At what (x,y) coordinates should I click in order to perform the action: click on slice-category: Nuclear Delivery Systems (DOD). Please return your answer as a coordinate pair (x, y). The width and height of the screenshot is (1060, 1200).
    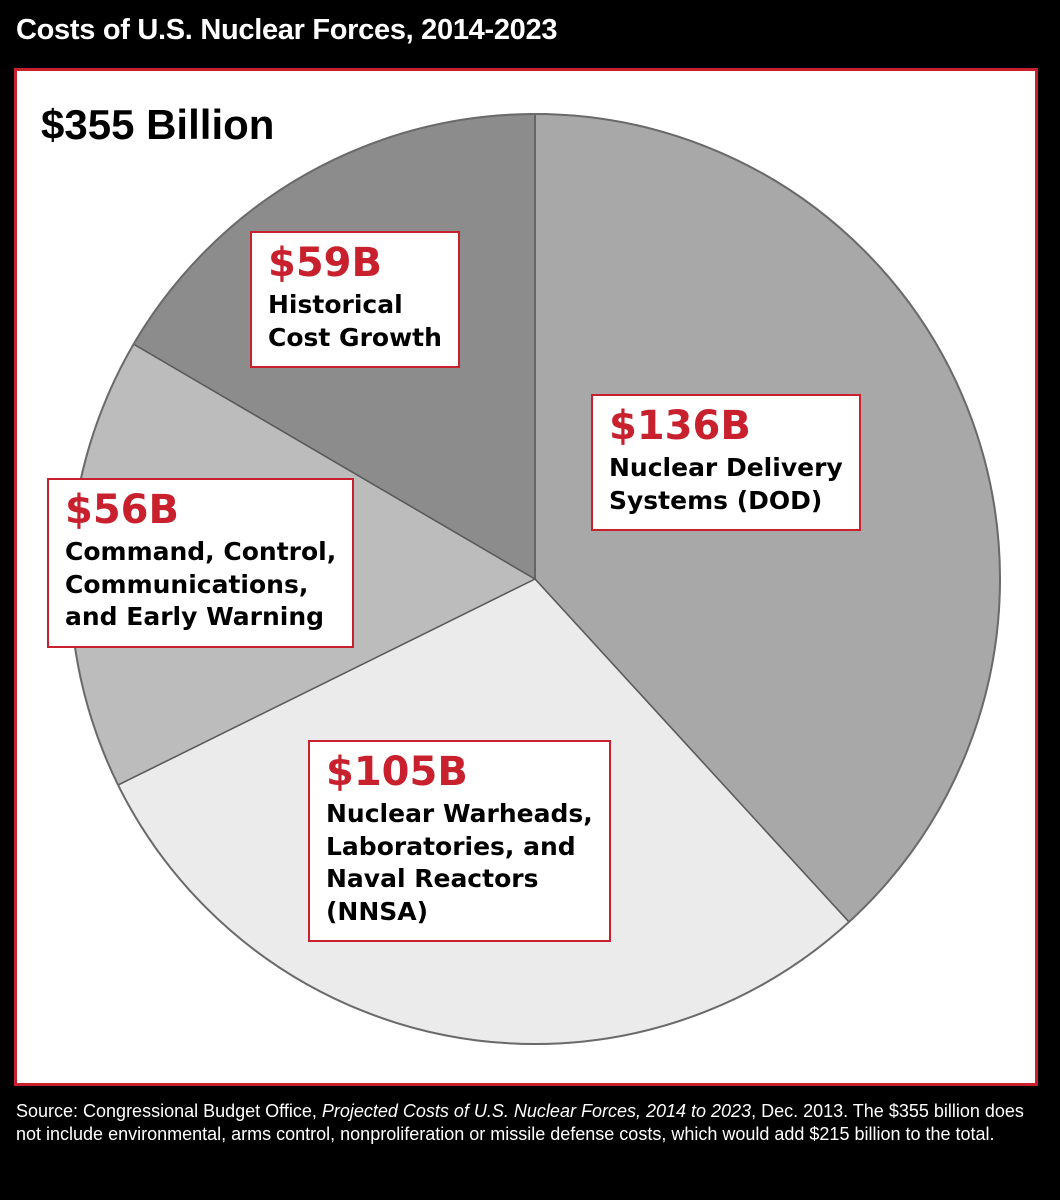
    Looking at the image, I should click on (726, 484).